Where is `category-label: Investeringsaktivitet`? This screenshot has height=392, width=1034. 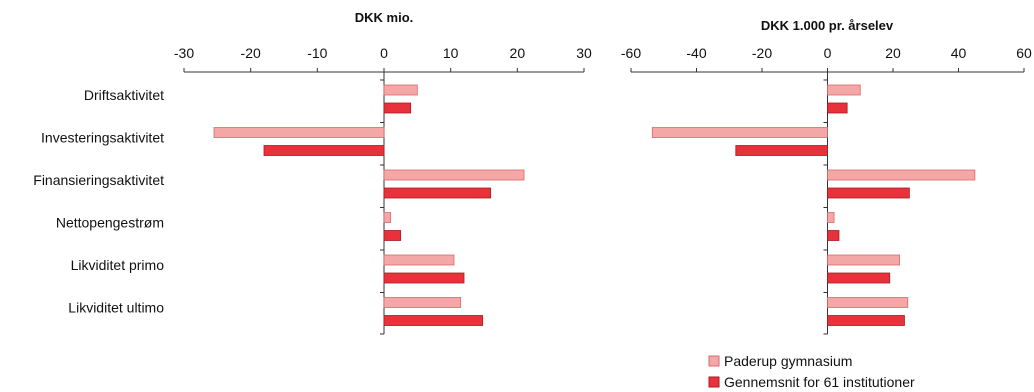 category-label: Investeringsaktivitet is located at coordinates (102, 138).